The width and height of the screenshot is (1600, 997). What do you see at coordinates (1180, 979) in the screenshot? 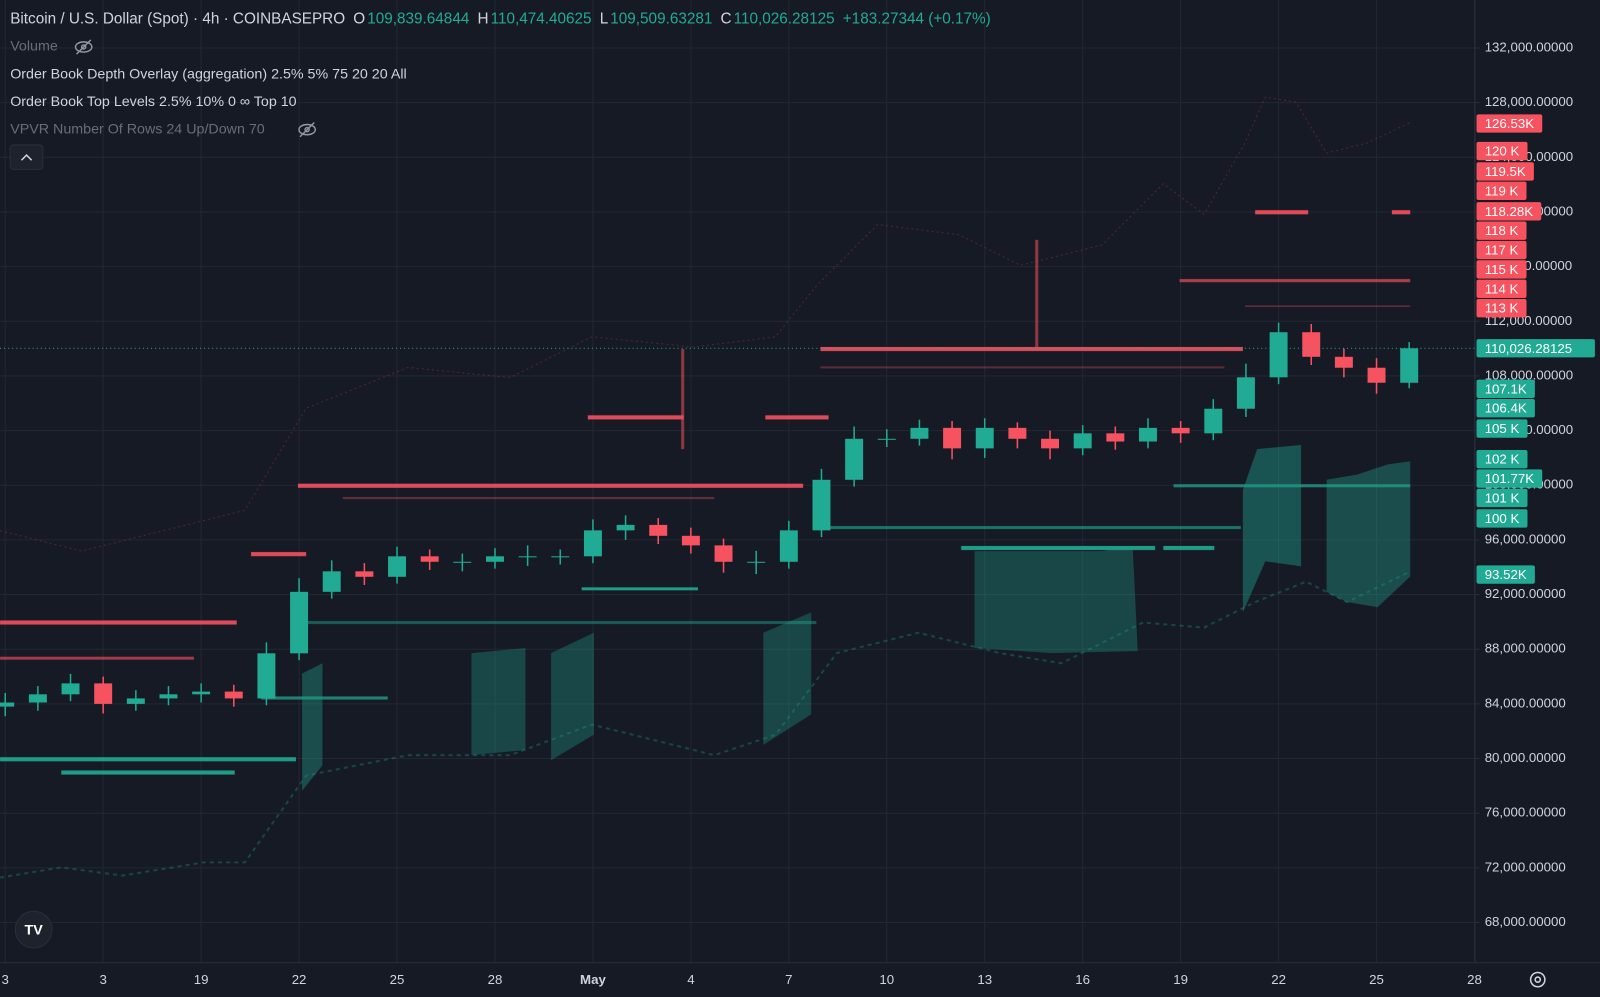
I see `x-tick-label: 19` at bounding box center [1180, 979].